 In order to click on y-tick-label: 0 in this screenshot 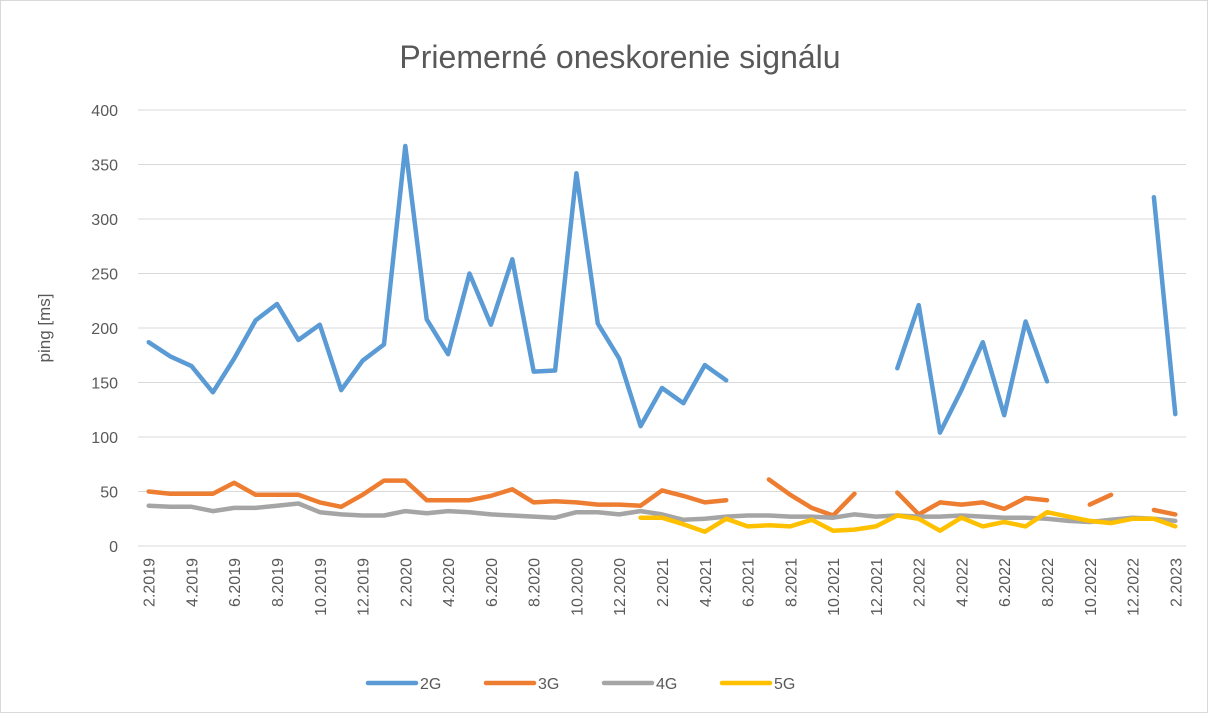, I will do `click(113, 547)`.